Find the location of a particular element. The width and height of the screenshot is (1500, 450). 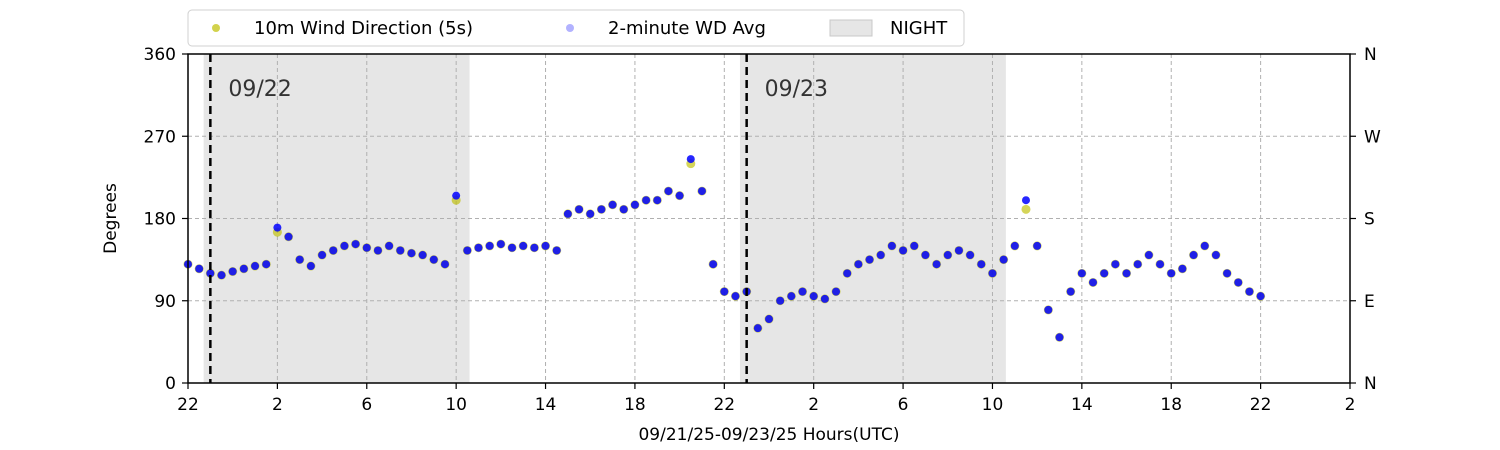

day-marker-label: 09/23 is located at coordinates (796, 89).